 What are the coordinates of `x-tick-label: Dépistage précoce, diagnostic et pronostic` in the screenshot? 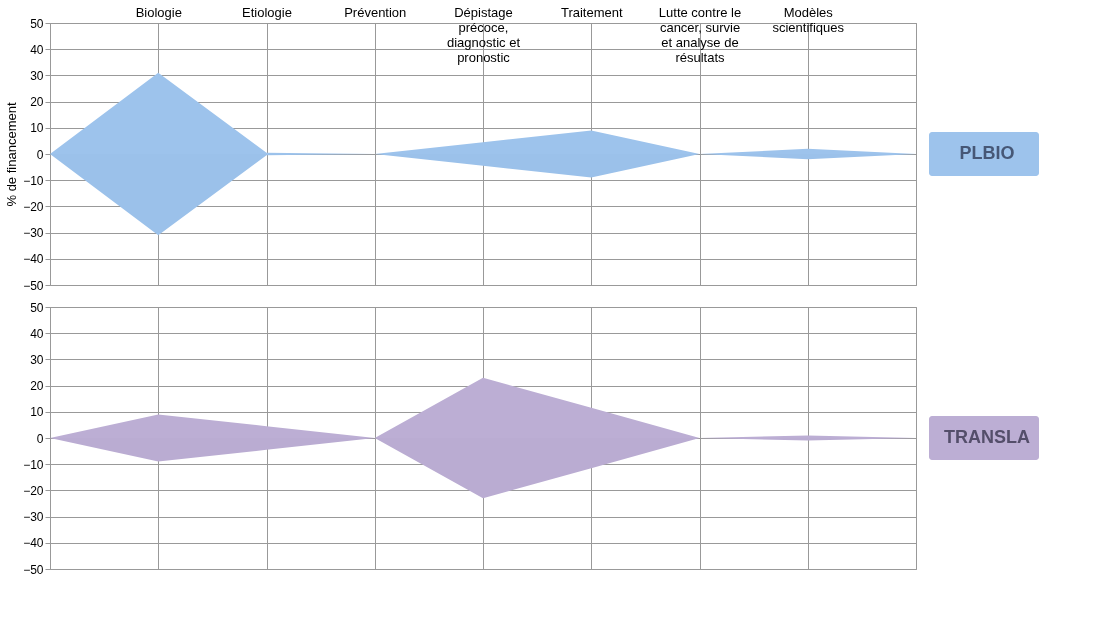 It's located at (484, 34).